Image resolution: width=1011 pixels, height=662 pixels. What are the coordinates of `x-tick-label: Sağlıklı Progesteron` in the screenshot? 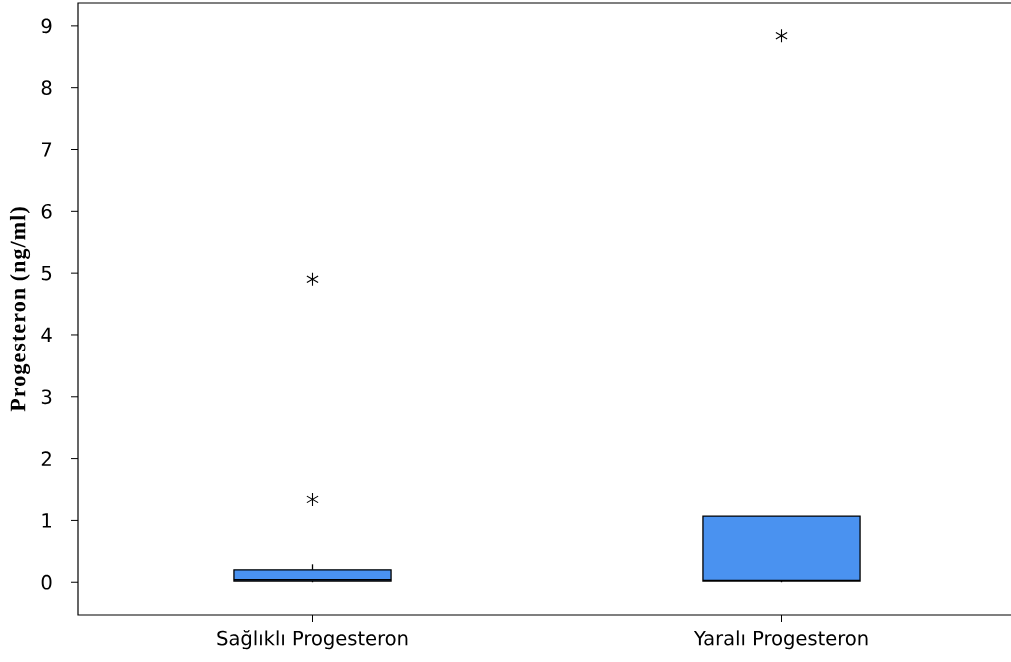 It's located at (312, 639).